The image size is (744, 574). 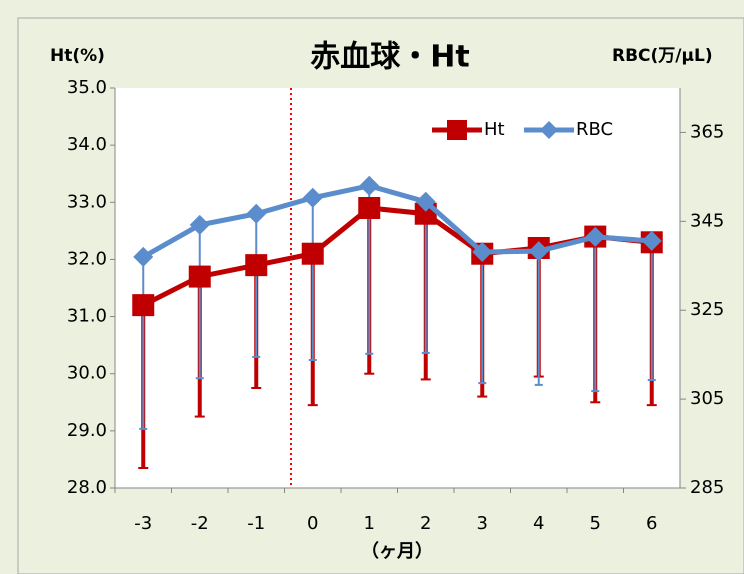 What do you see at coordinates (397, 551) in the screenshot?
I see `x-axis-label: （ヶ月）` at bounding box center [397, 551].